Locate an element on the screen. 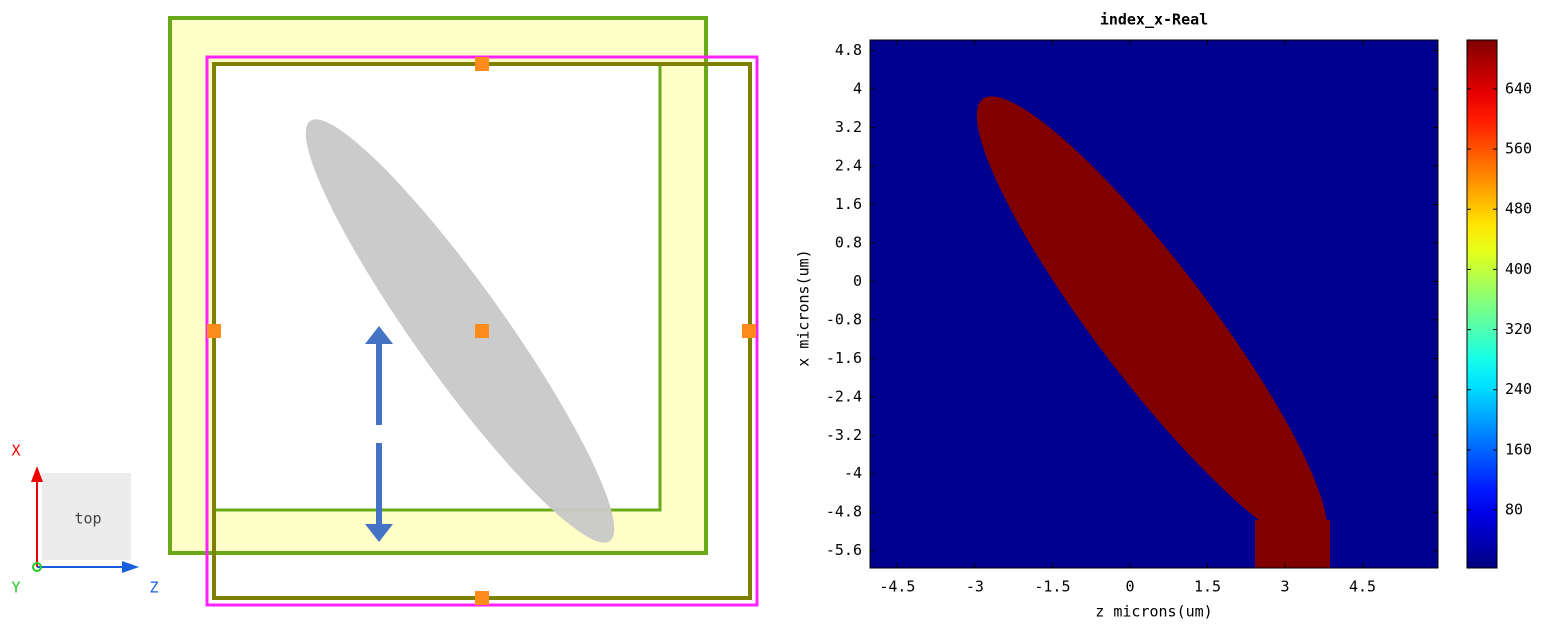 The image size is (1547, 639). y-tick-label: 4 is located at coordinates (857, 89).